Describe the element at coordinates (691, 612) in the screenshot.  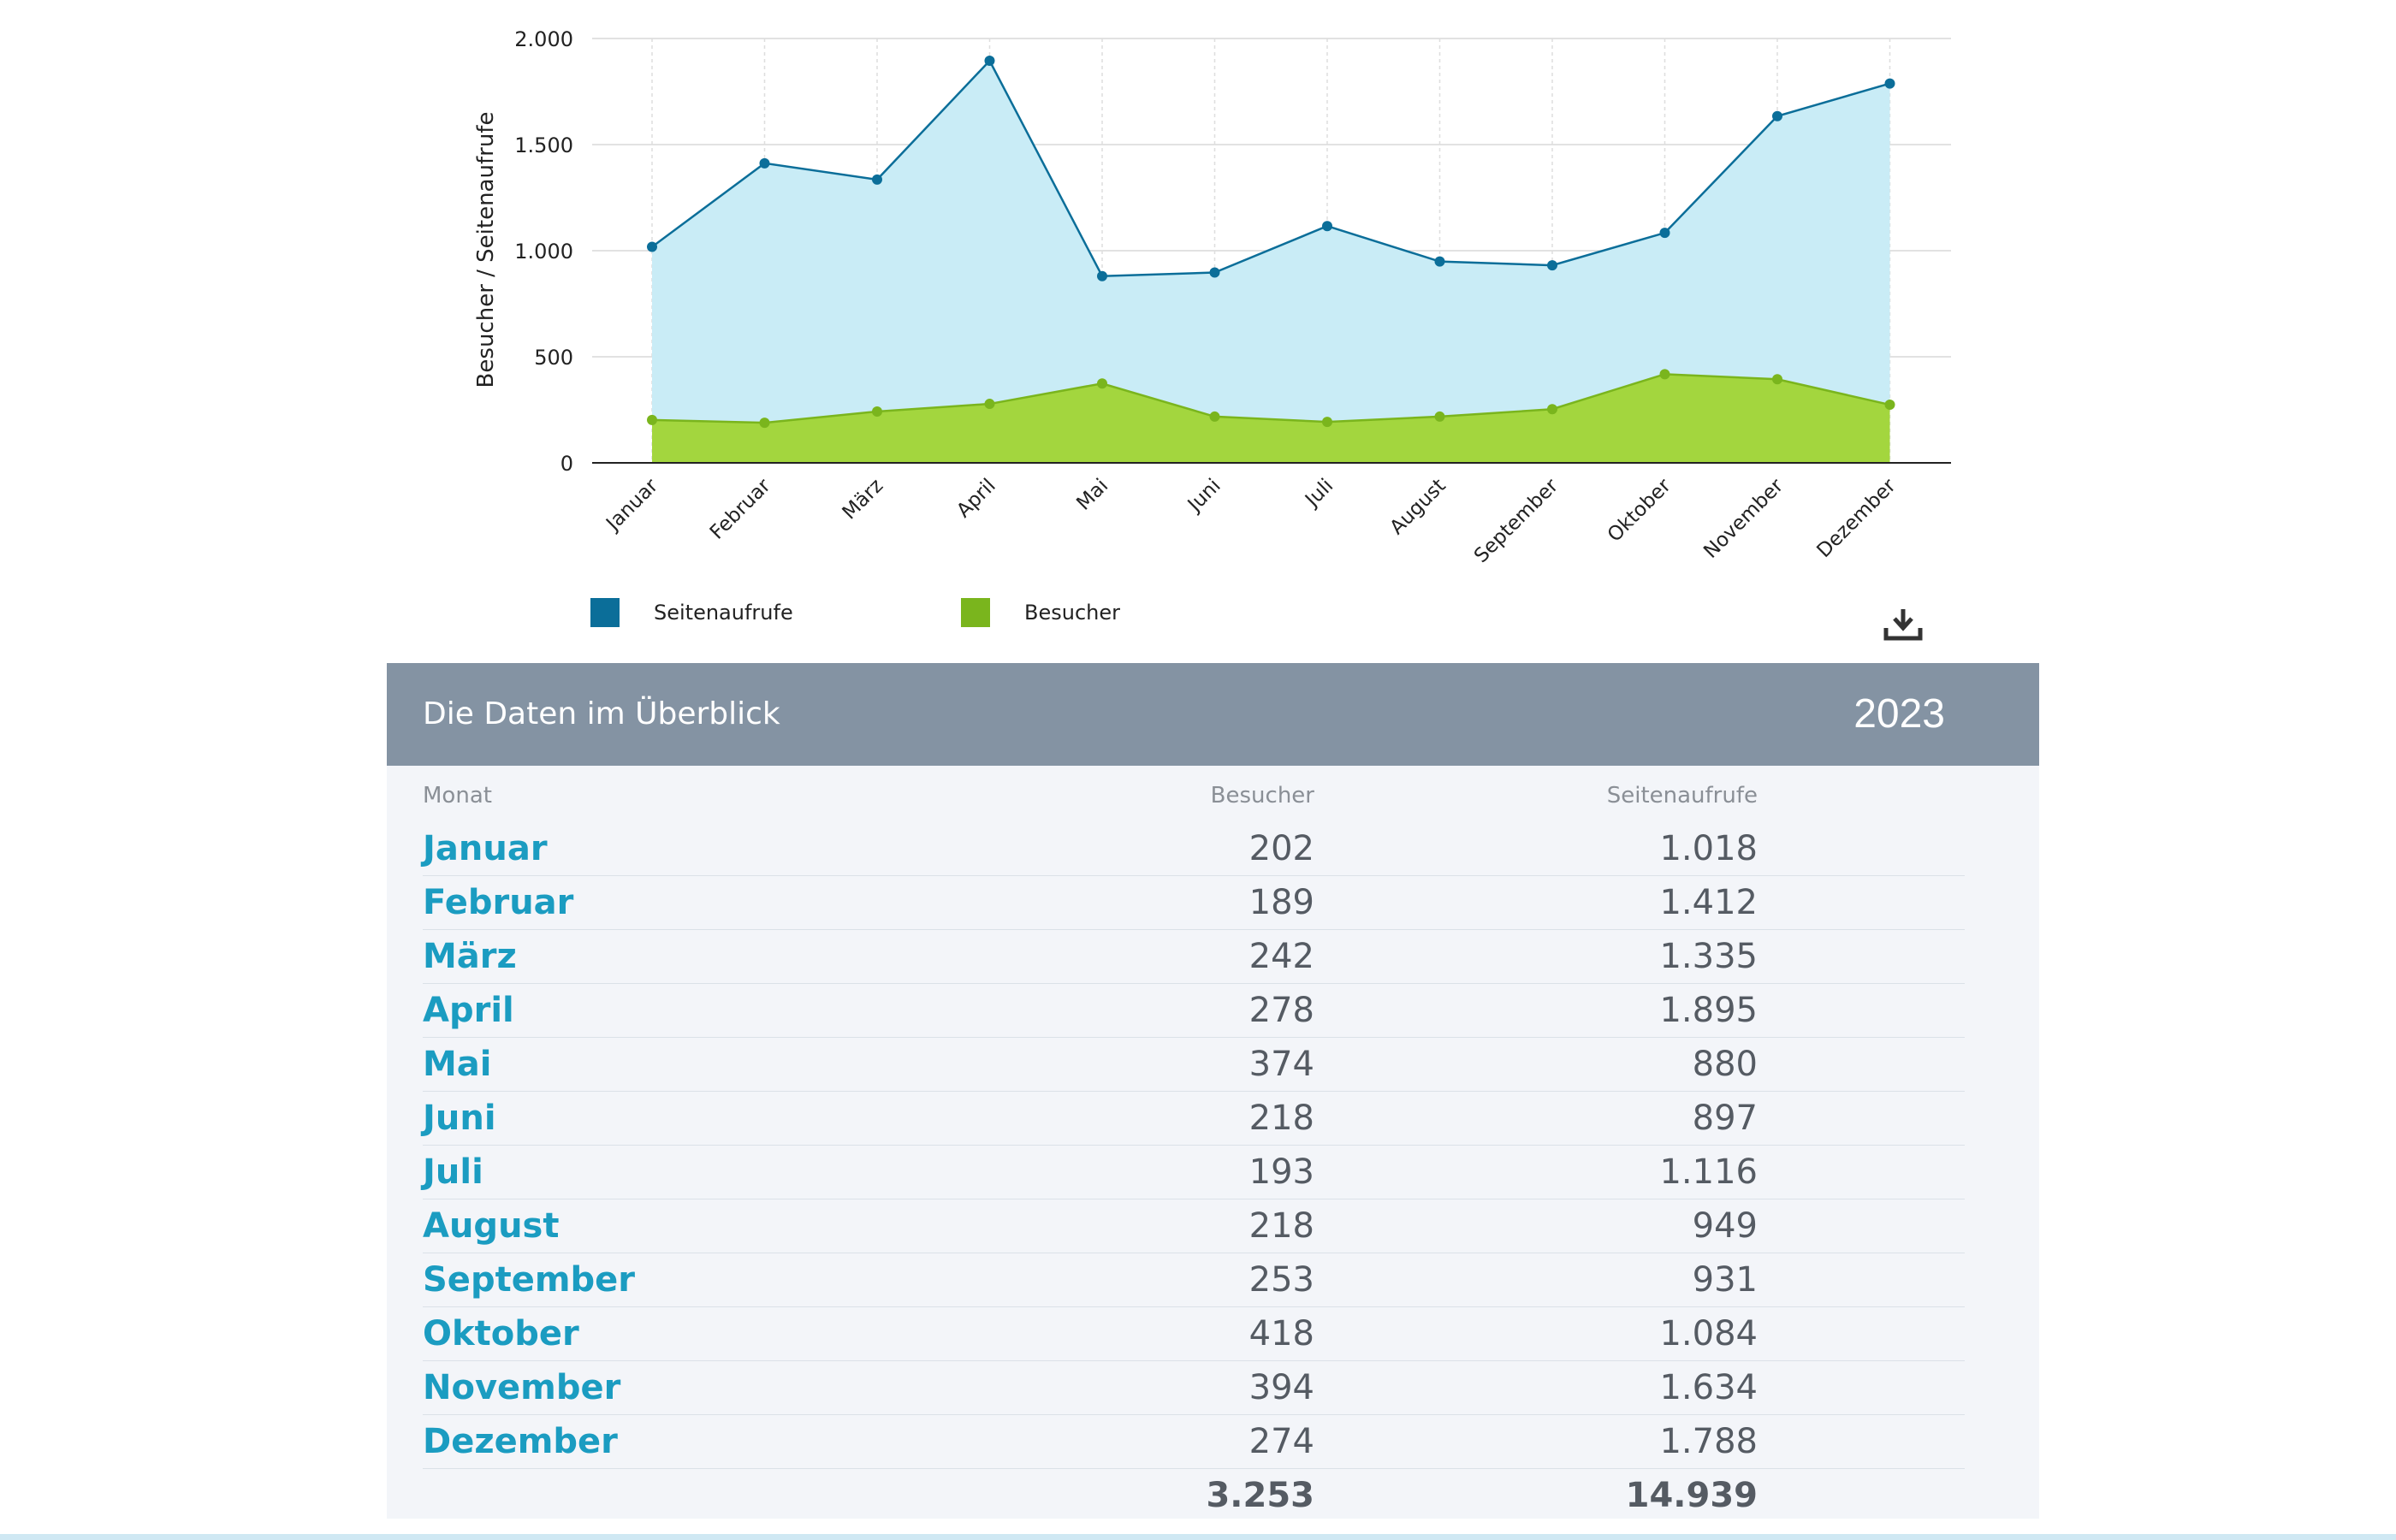
I see `legend-item-seitenaufrufe: Seitenaufrufe` at that location.